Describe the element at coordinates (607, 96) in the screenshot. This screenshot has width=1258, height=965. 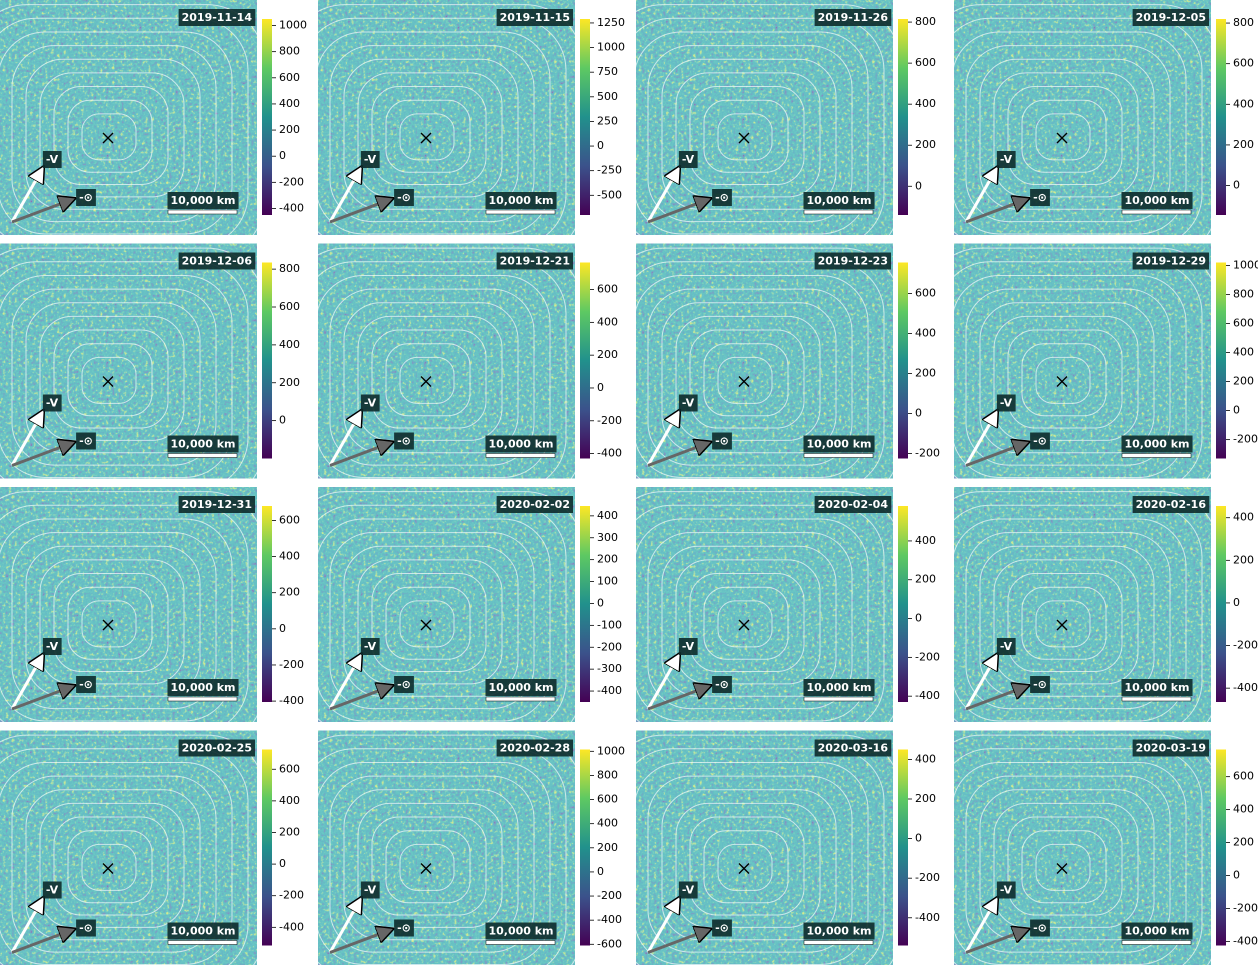
I see `tick-label: 500` at that location.